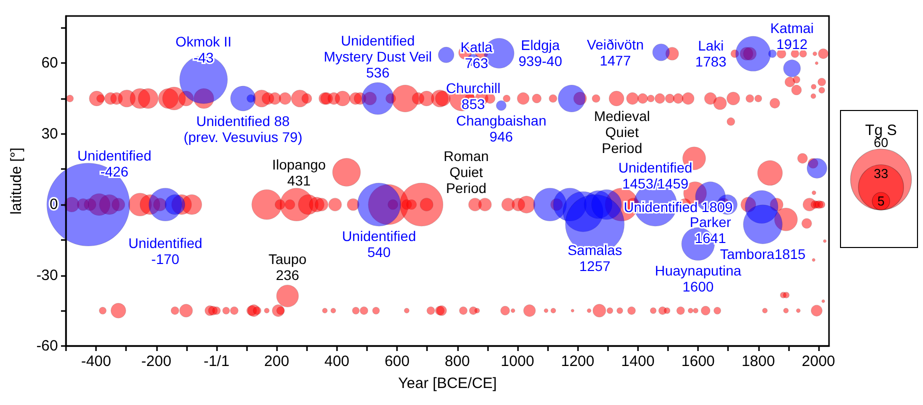  What do you see at coordinates (337, 361) in the screenshot?
I see `x-tick-label: 400` at bounding box center [337, 361].